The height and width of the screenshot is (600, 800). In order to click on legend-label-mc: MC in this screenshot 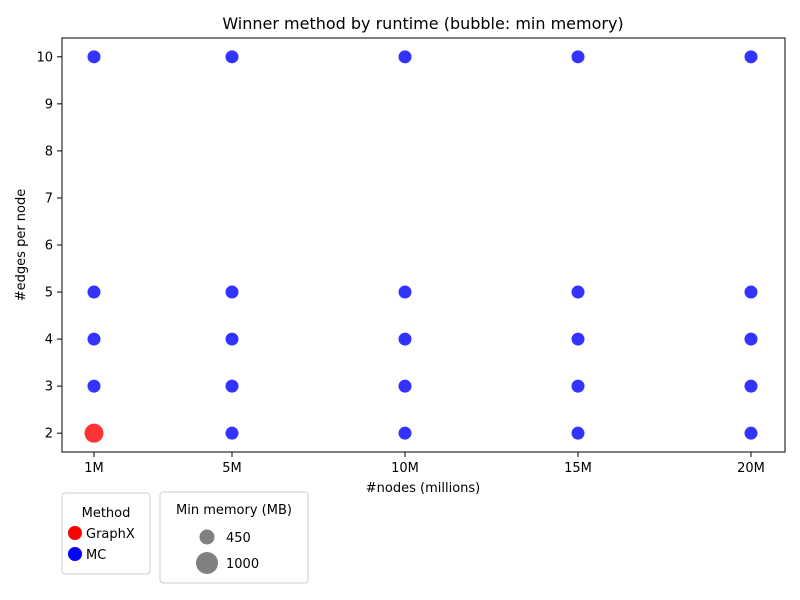, I will do `click(96, 555)`.